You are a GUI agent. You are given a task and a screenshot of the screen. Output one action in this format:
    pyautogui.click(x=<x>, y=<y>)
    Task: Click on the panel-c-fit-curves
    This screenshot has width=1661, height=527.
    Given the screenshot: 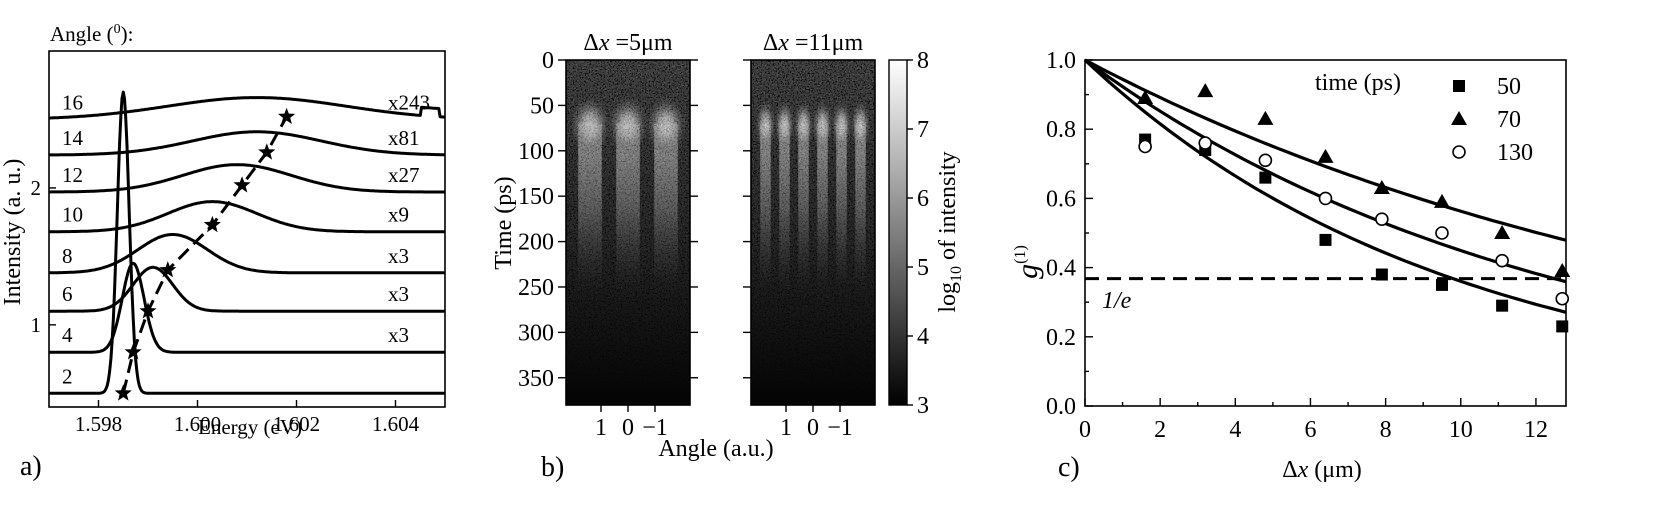 What is the action you would take?
    pyautogui.click(x=1325, y=186)
    